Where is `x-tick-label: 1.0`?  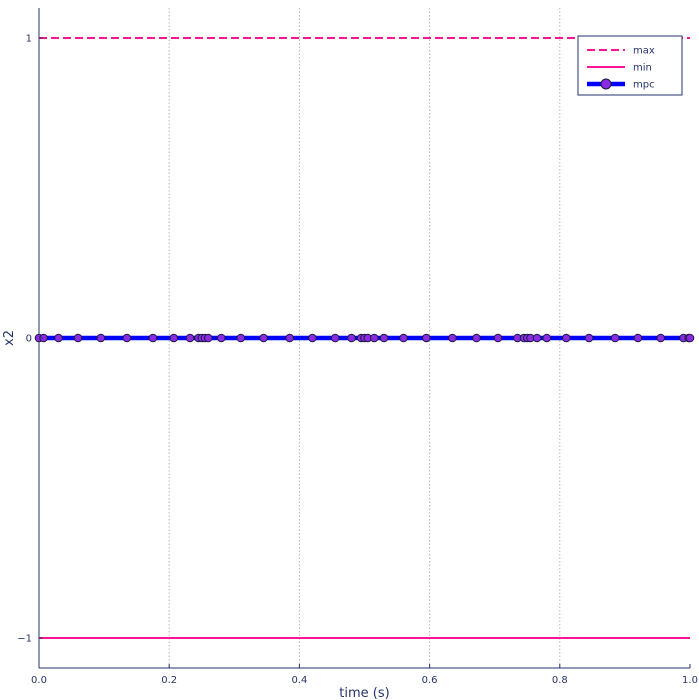 x-tick-label: 1.0 is located at coordinates (690, 680).